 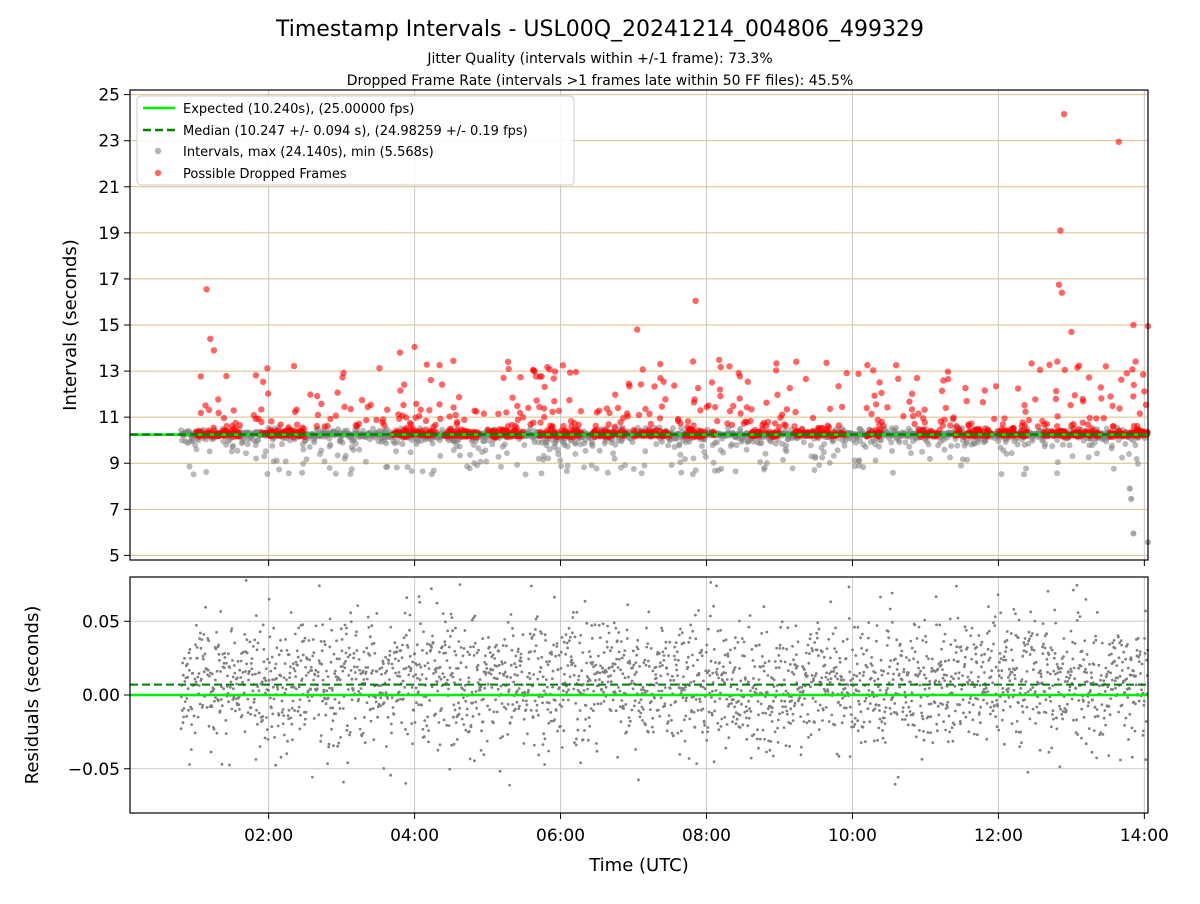 What do you see at coordinates (109, 234) in the screenshot?
I see `intervals-y-tick-label: 19` at bounding box center [109, 234].